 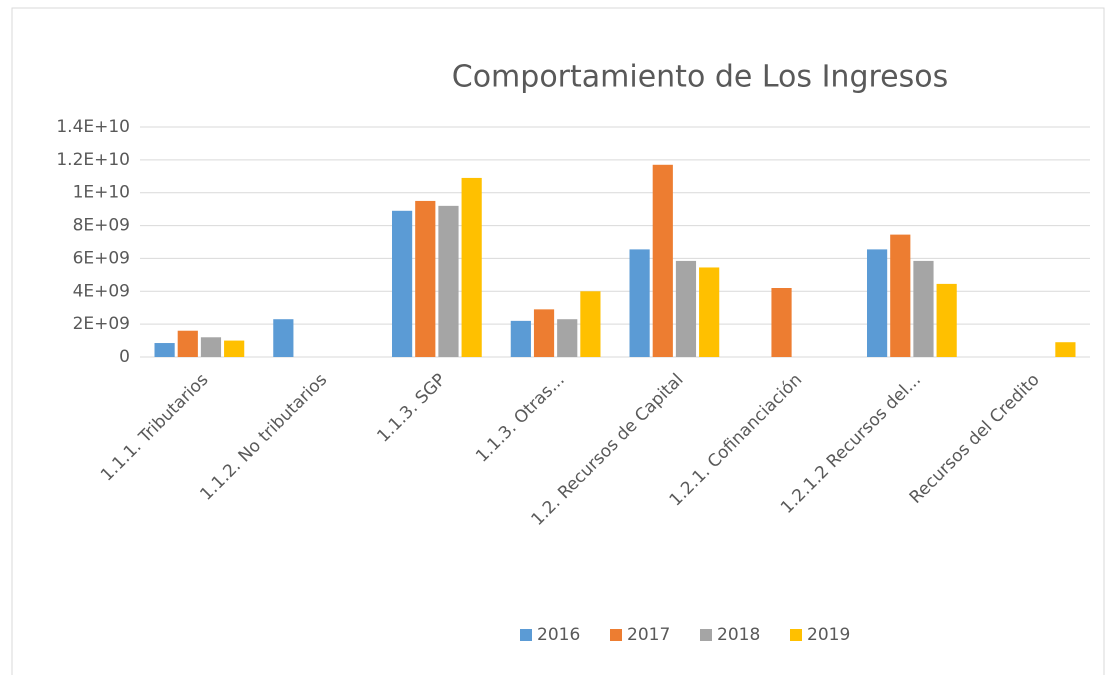 I want to click on y-tick-label: 0, so click(x=124, y=357).